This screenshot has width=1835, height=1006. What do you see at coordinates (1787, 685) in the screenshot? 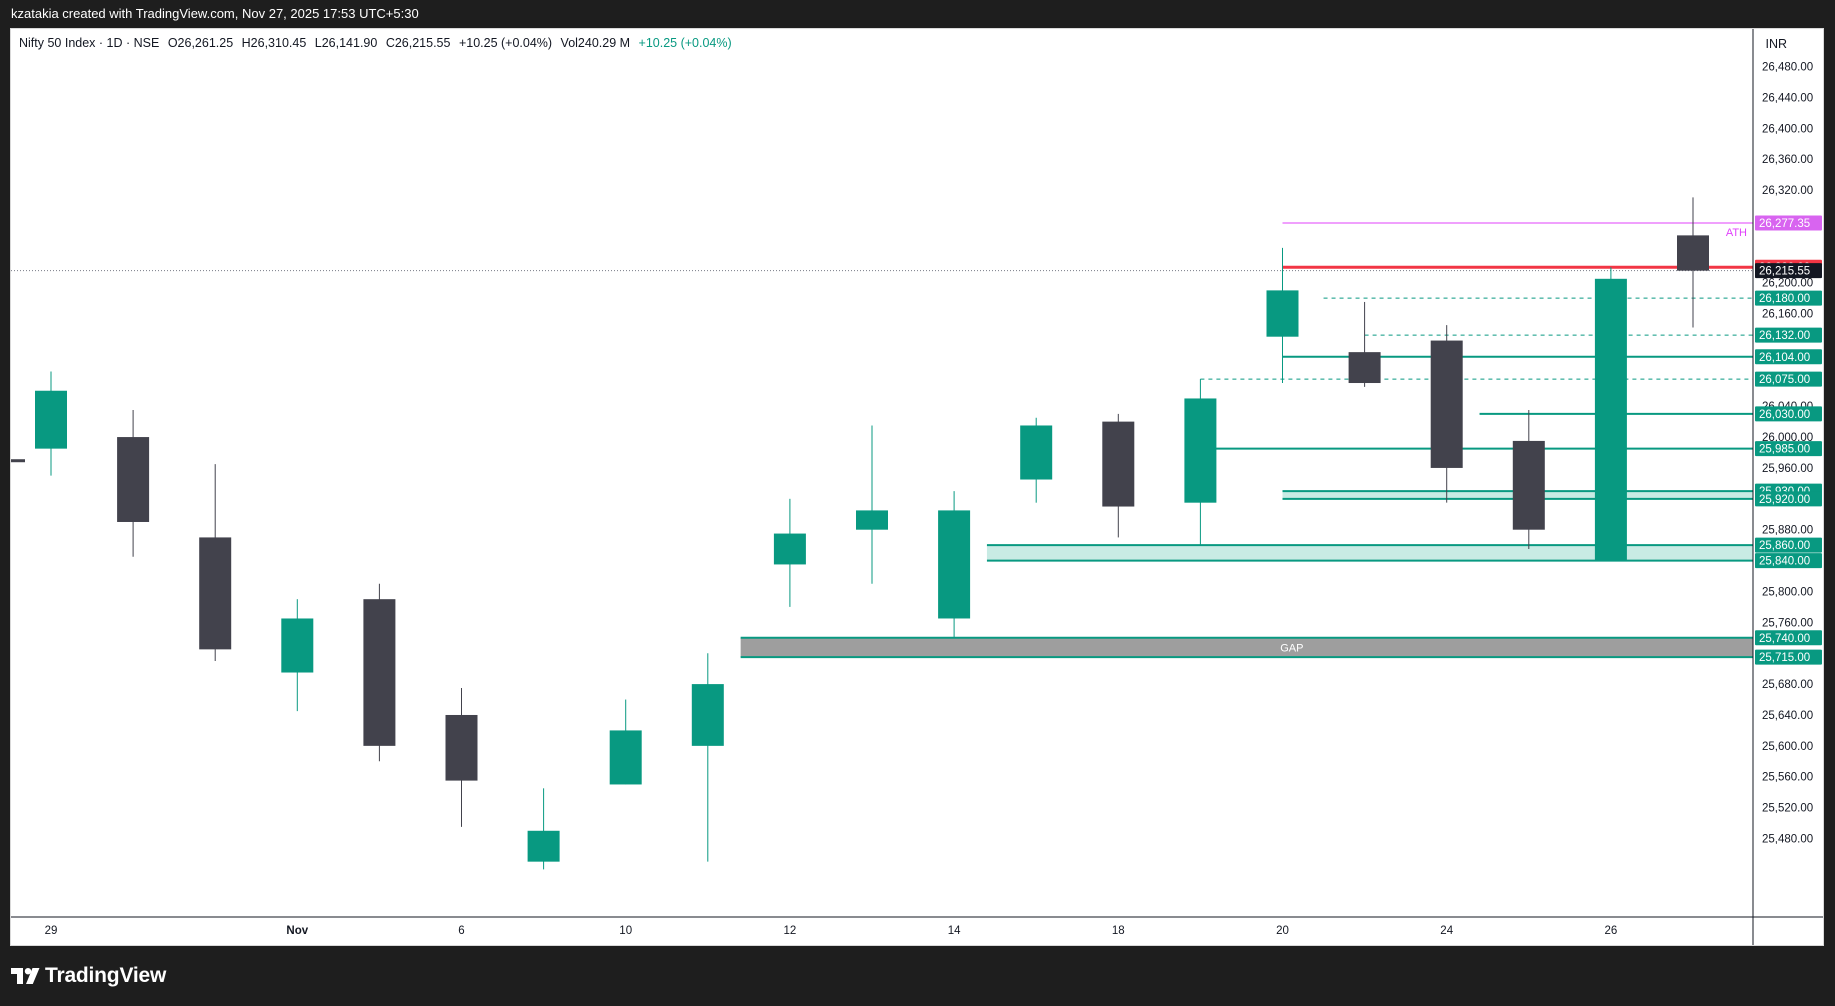
I see `price-tick-label: 25,680.00` at bounding box center [1787, 685].